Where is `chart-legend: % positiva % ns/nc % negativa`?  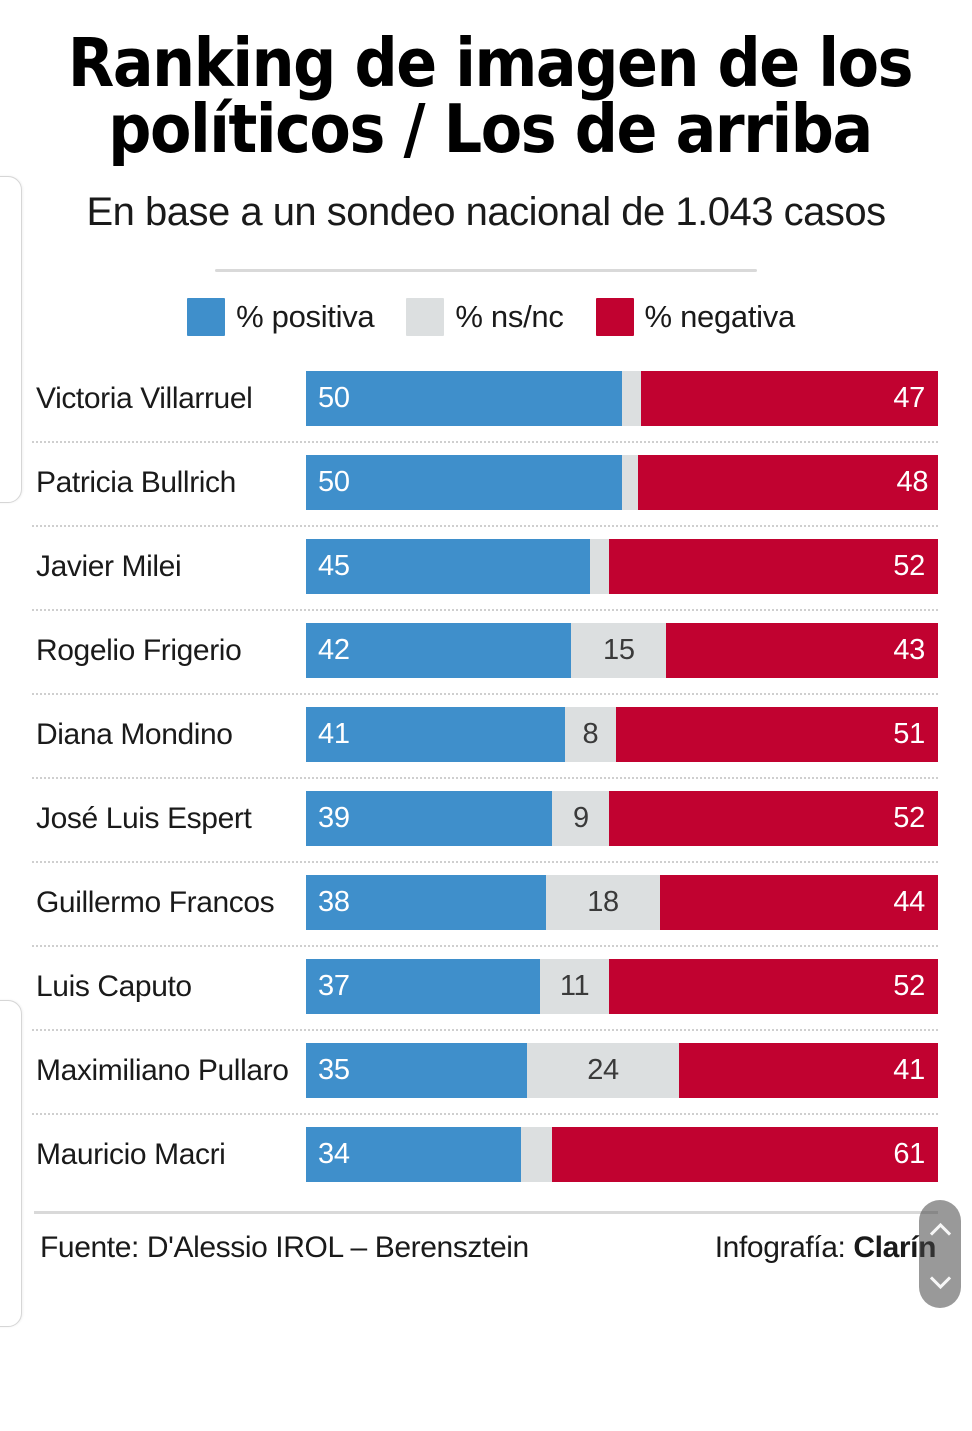 chart-legend: % positiva % ns/nc % negativa is located at coordinates (486, 316).